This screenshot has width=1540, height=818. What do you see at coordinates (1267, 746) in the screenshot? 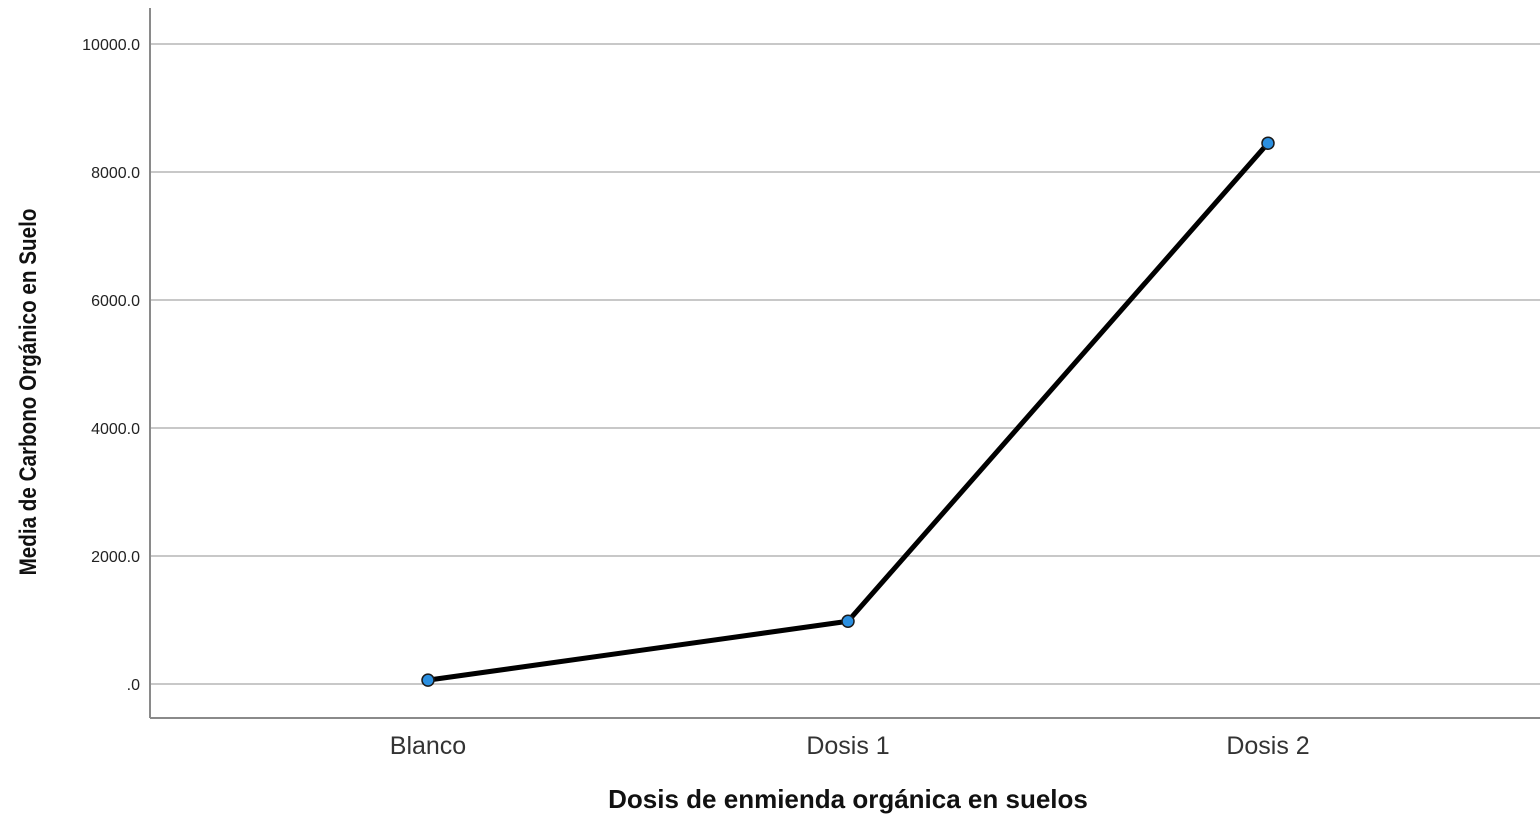
I see `x-tick-label: Dosis 2` at bounding box center [1267, 746].